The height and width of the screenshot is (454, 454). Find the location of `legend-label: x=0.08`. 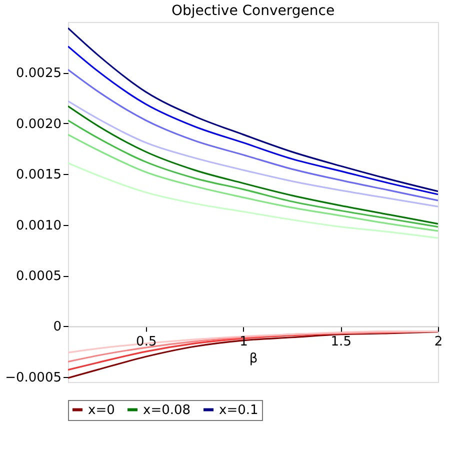

legend-label: x=0.08 is located at coordinates (167, 410).